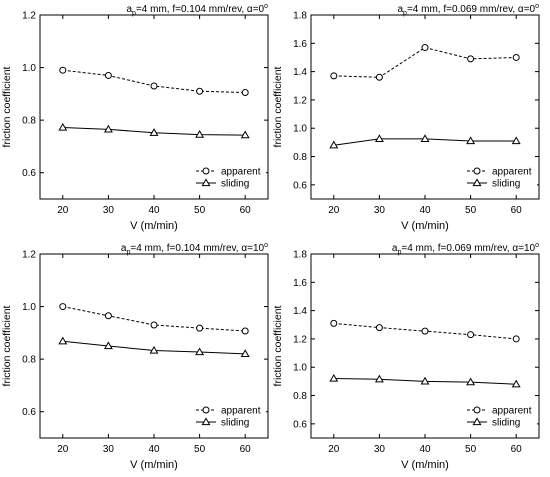  I want to click on y-tick-label: 1.4, so click(300, 72).